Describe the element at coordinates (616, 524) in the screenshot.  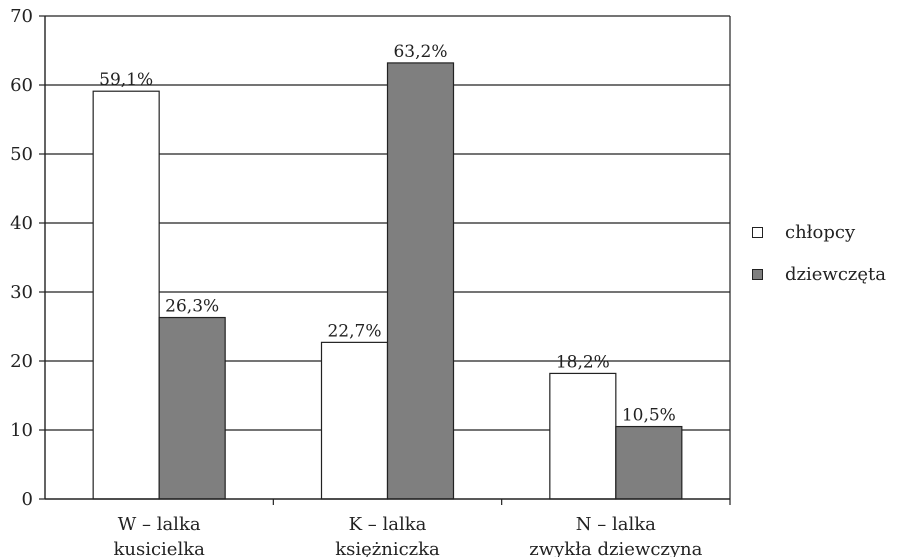
I see `category-label: N – lalka` at that location.